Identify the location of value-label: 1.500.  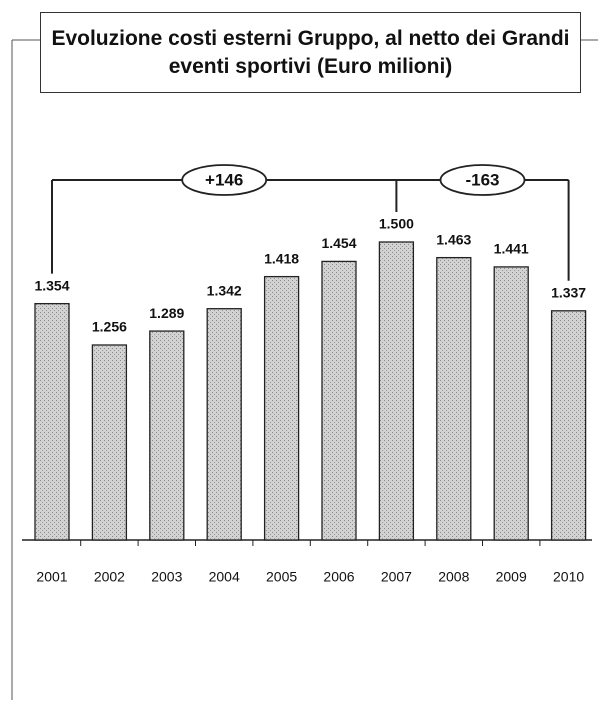
(396, 224).